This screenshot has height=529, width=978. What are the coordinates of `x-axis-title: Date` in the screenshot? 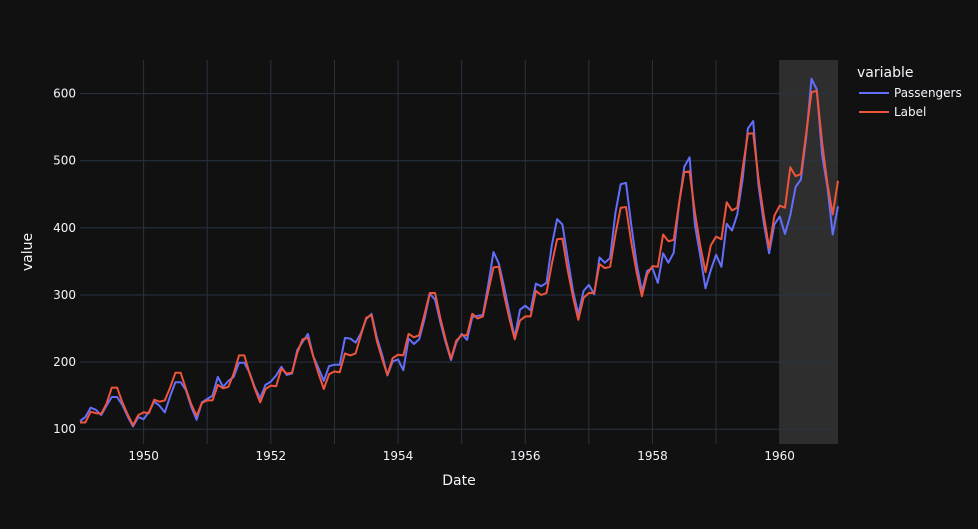 It's located at (458, 481).